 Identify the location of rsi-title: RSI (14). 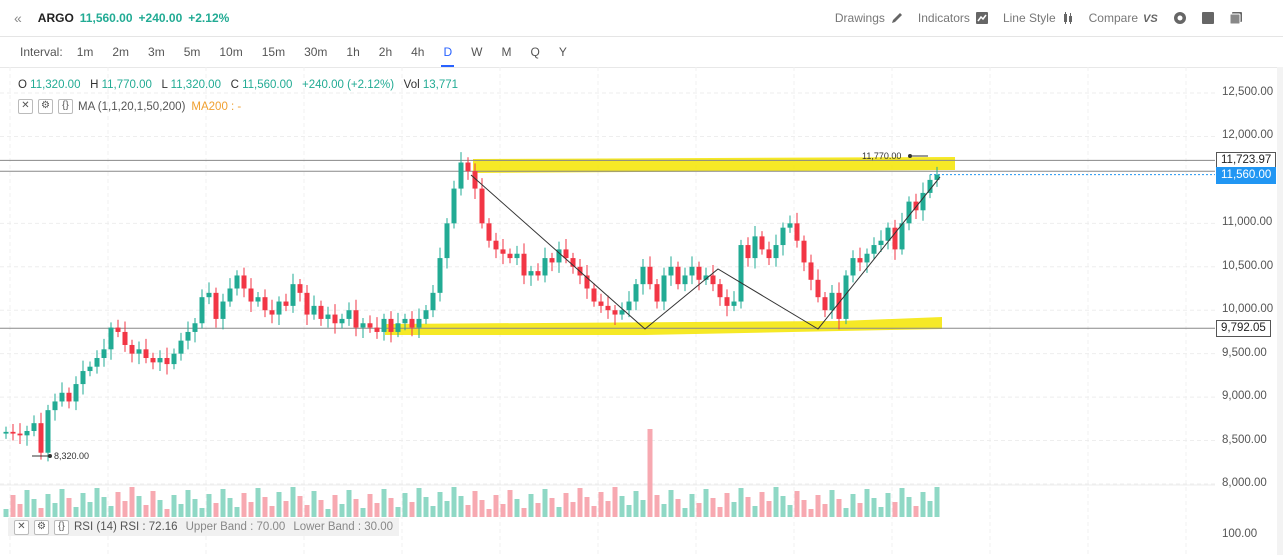
(95, 527).